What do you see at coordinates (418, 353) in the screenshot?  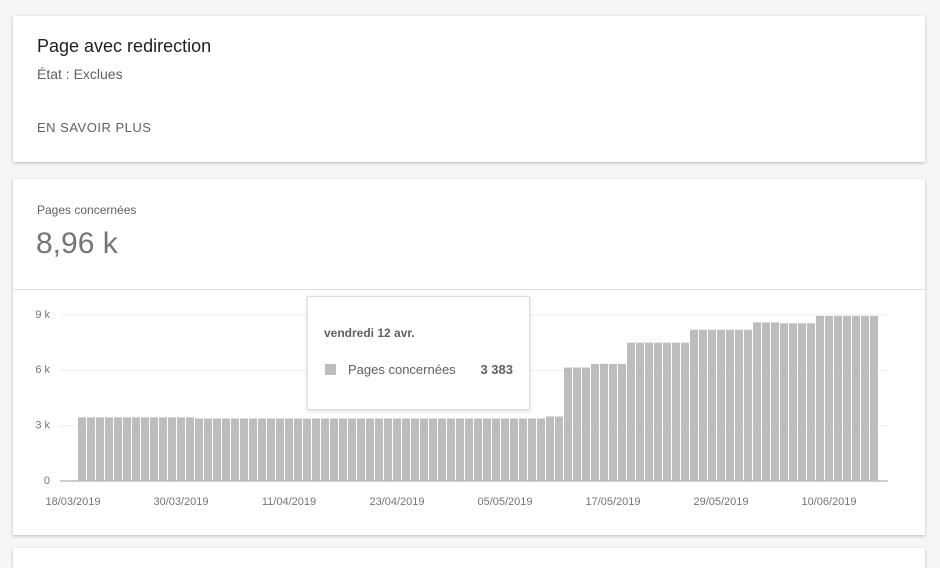 I see `tooltip: vendredi 12 avr. Pages concernées 3 383` at bounding box center [418, 353].